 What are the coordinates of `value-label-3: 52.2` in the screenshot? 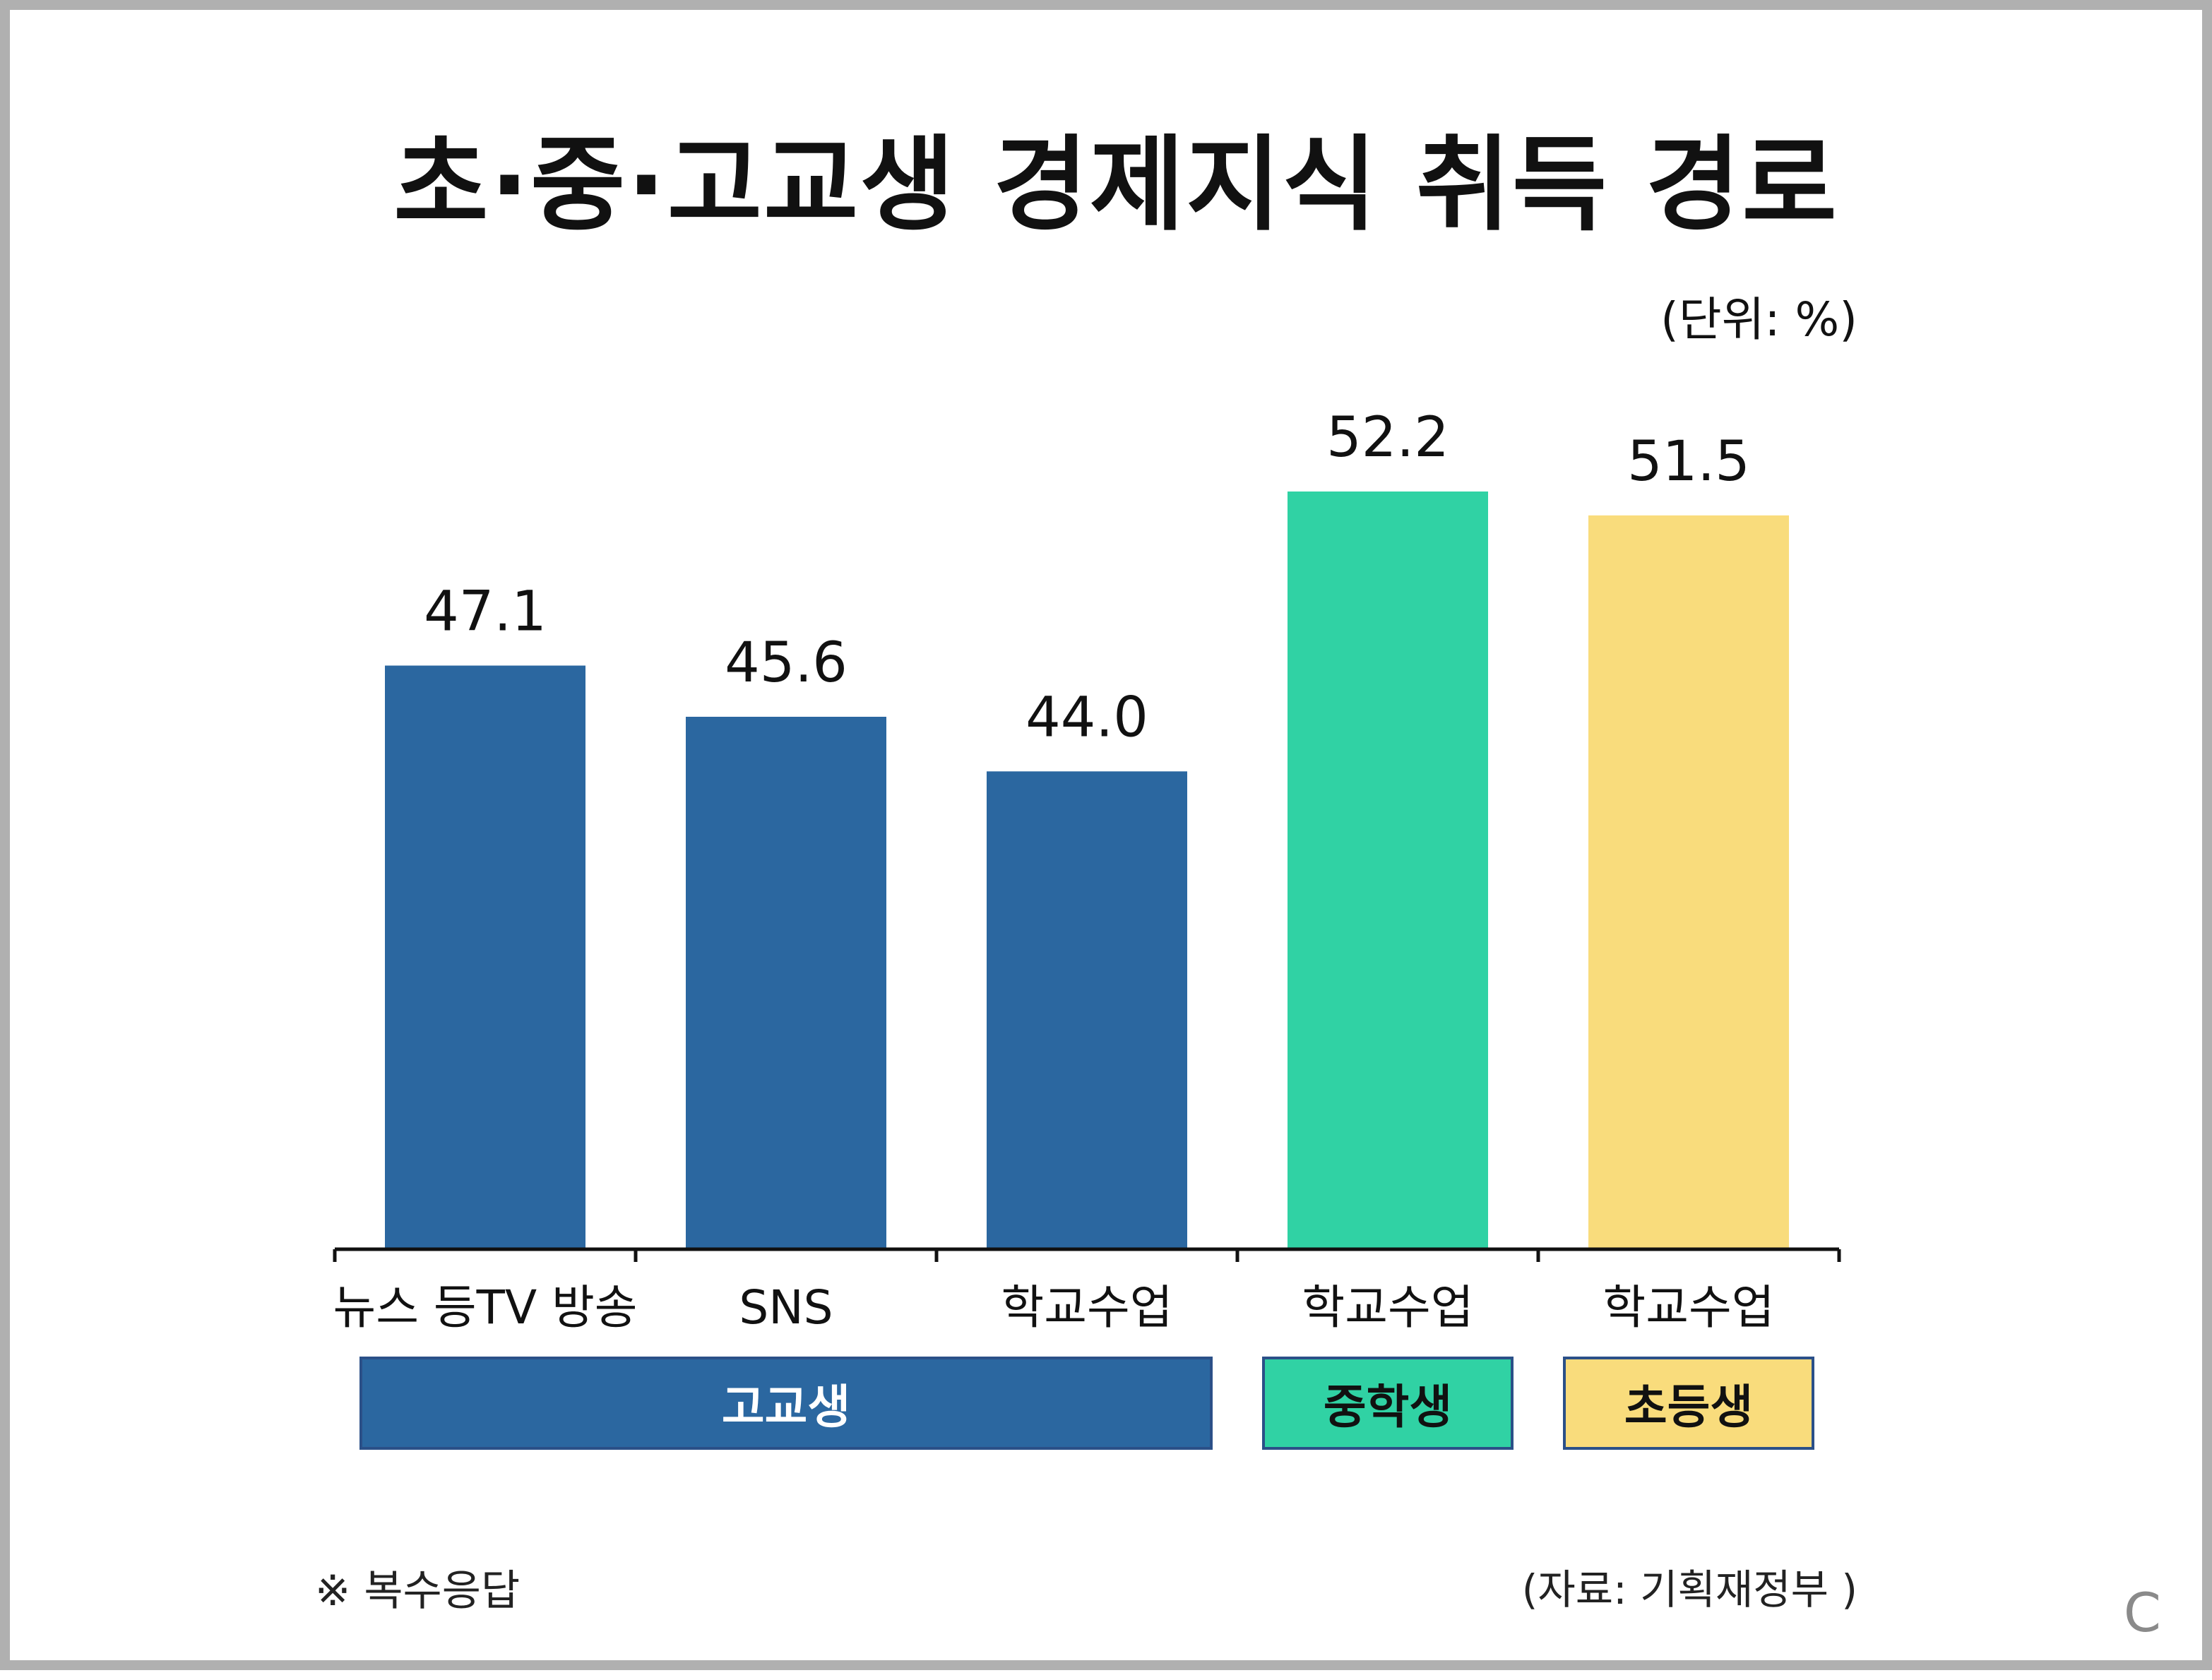 It's located at (1387, 438).